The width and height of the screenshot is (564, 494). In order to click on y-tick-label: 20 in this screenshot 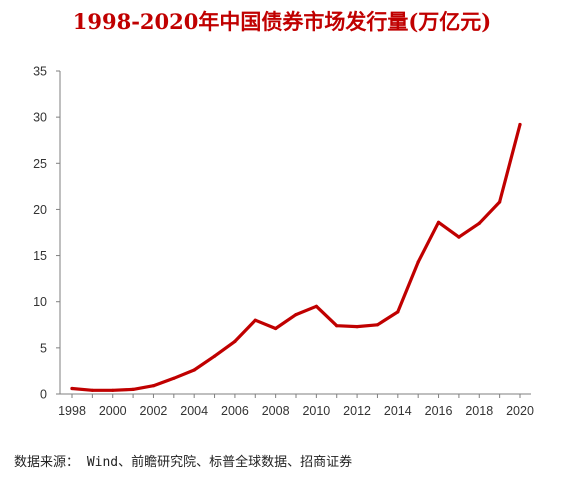, I will do `click(40, 210)`.